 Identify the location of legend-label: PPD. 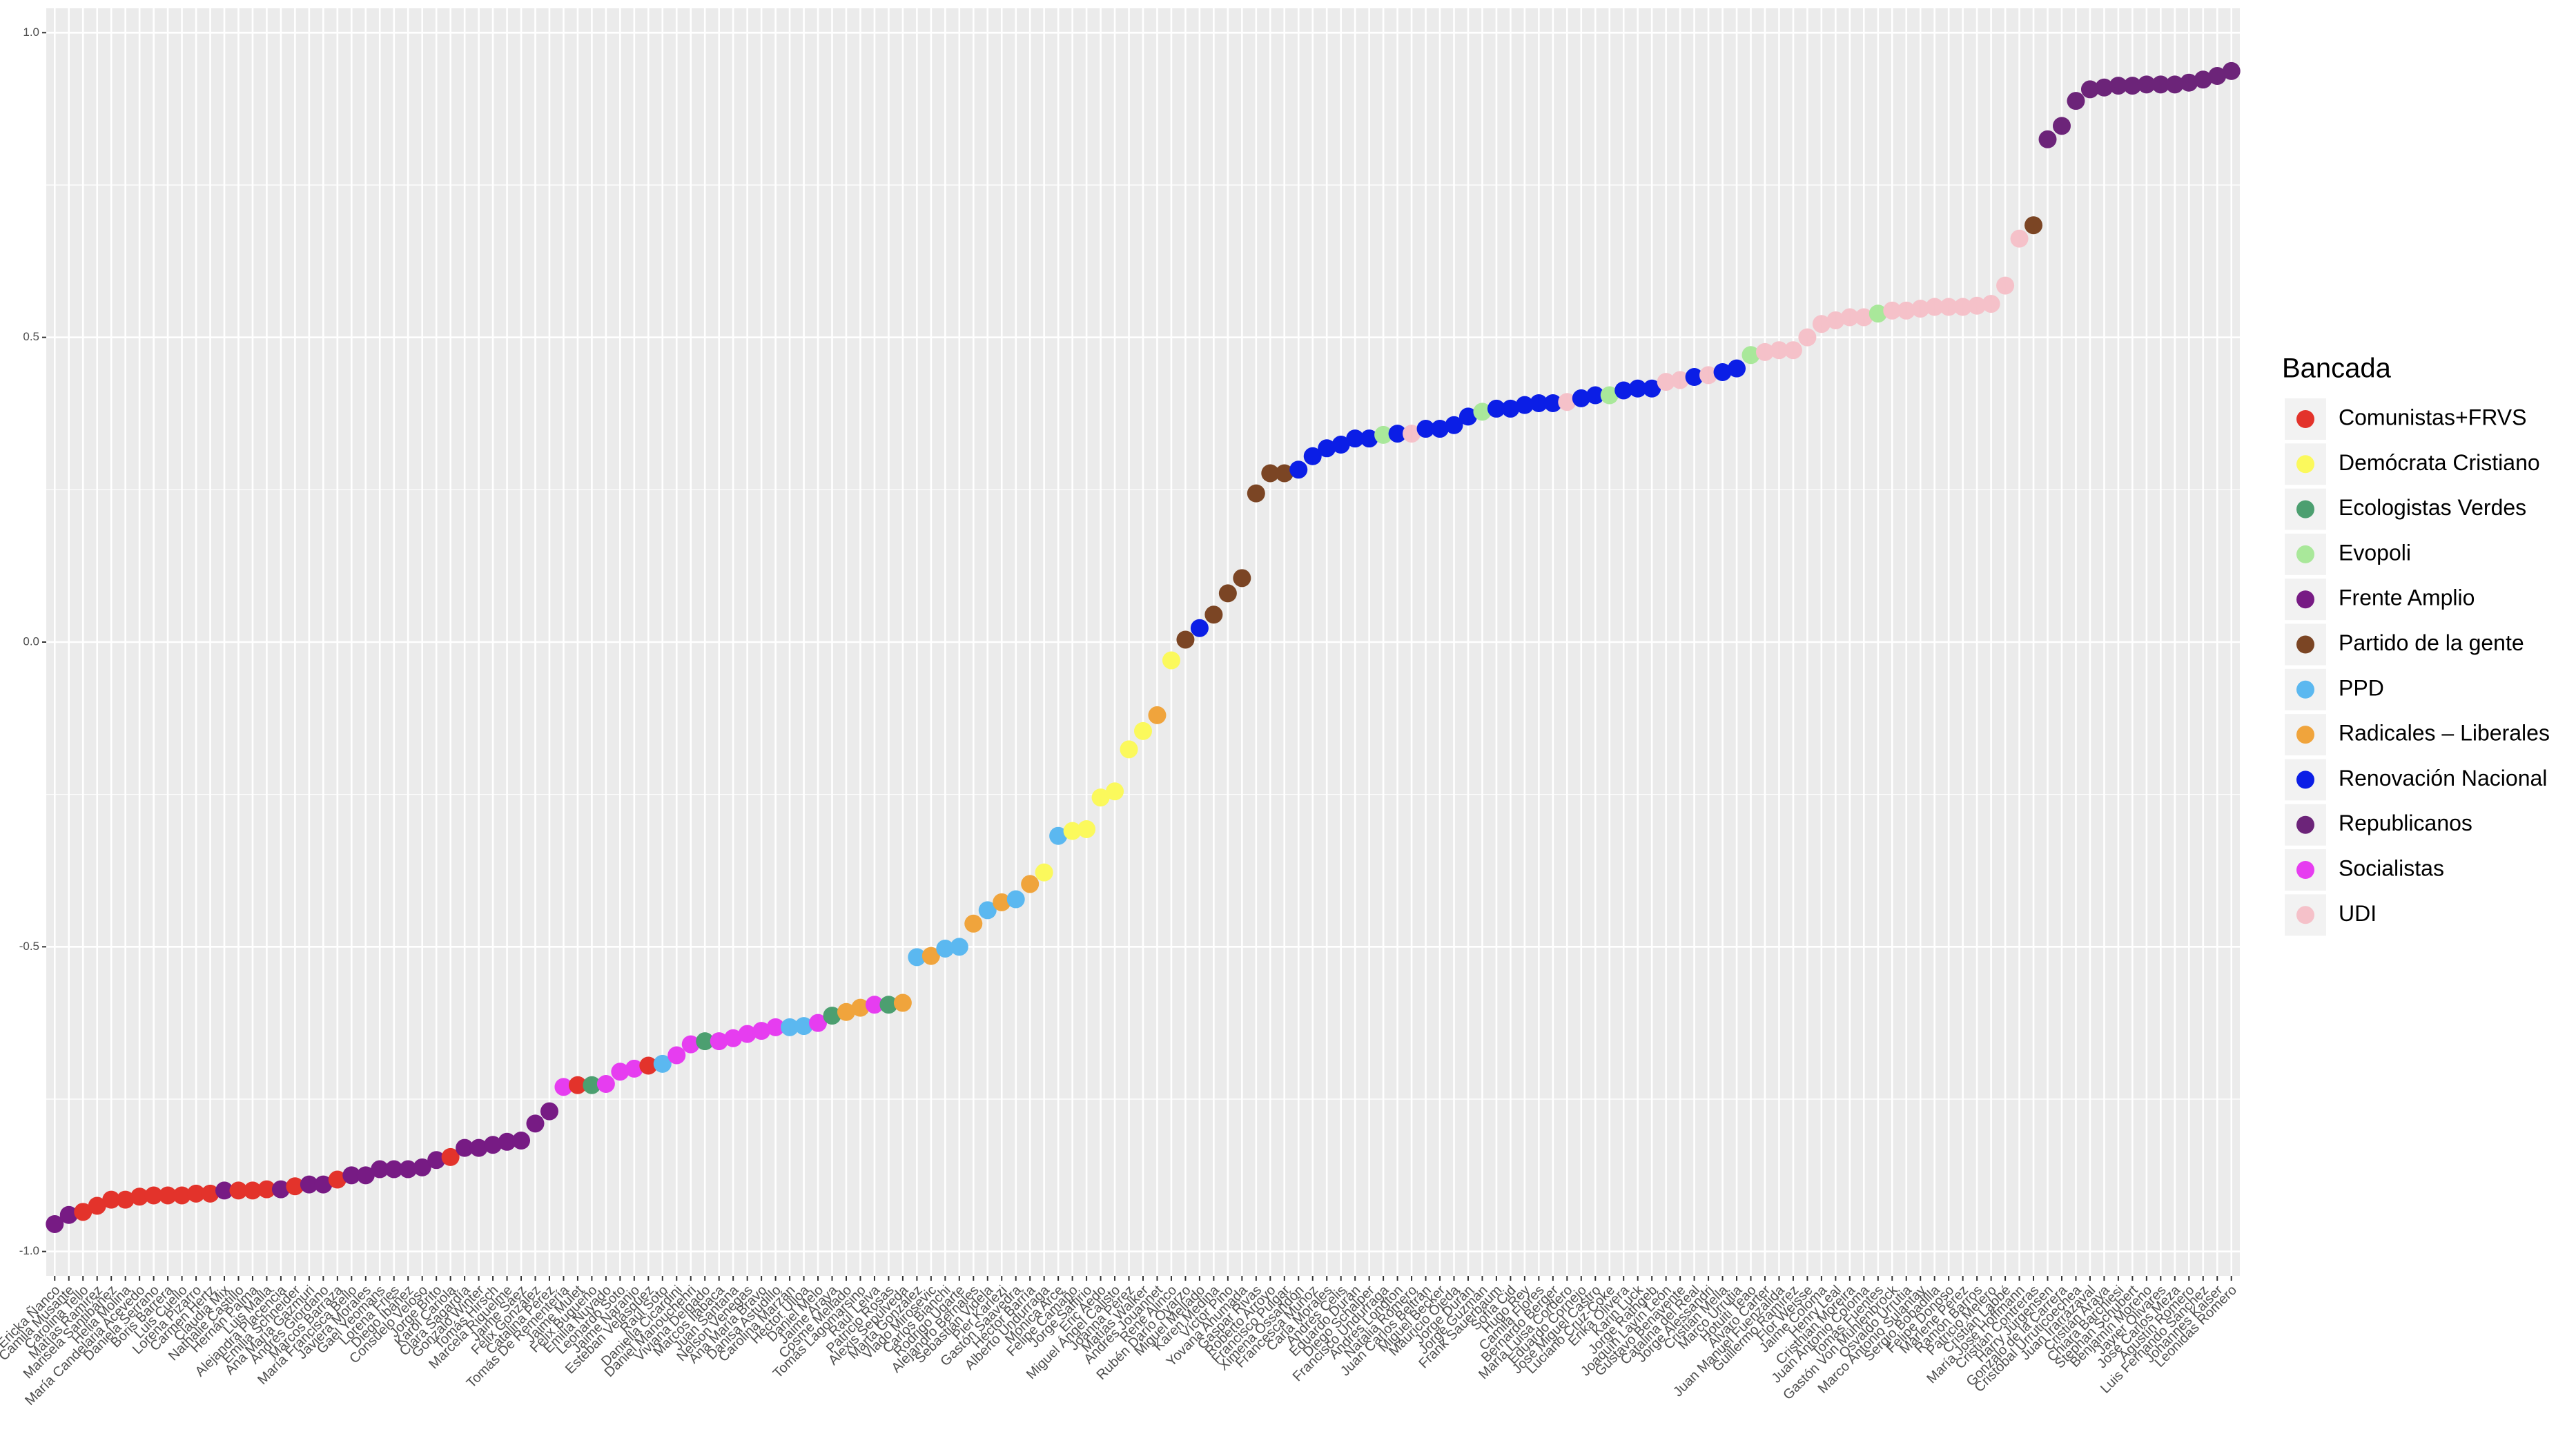
(2361, 687).